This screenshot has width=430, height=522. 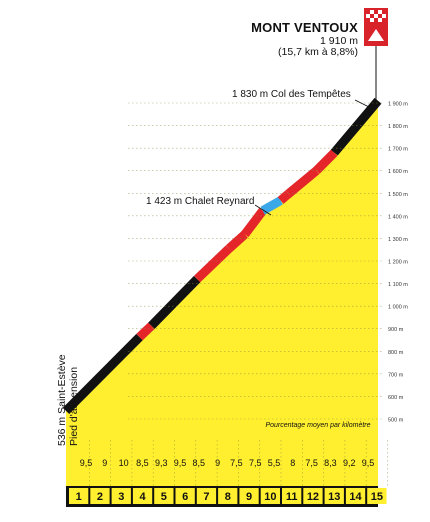 What do you see at coordinates (349, 463) in the screenshot?
I see `gradient-label: 9,2` at bounding box center [349, 463].